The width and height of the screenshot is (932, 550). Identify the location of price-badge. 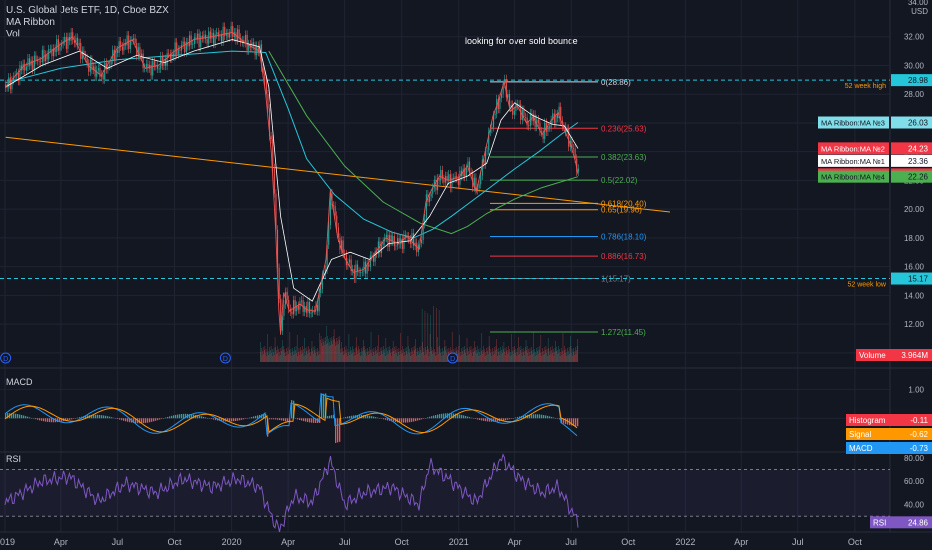
(911, 278).